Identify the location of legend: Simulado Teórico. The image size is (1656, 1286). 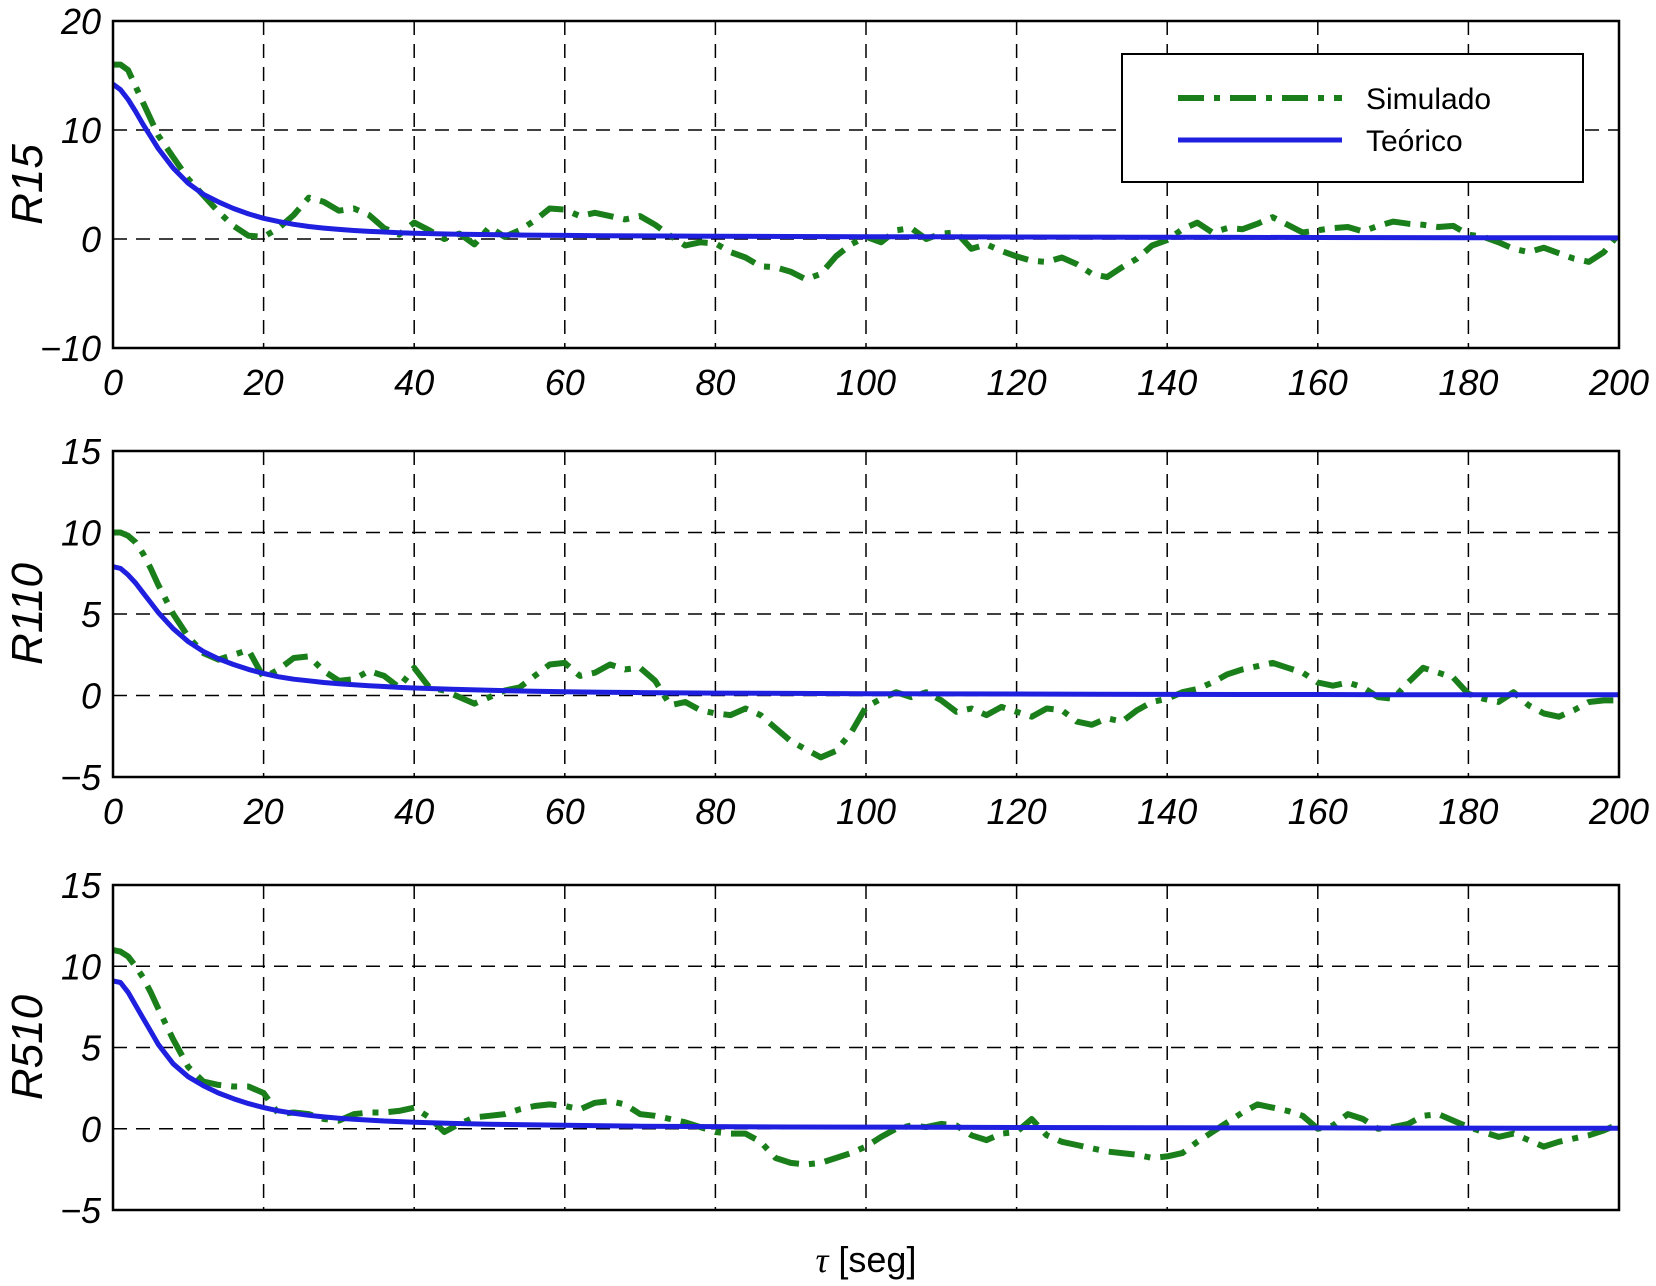
(1352, 118).